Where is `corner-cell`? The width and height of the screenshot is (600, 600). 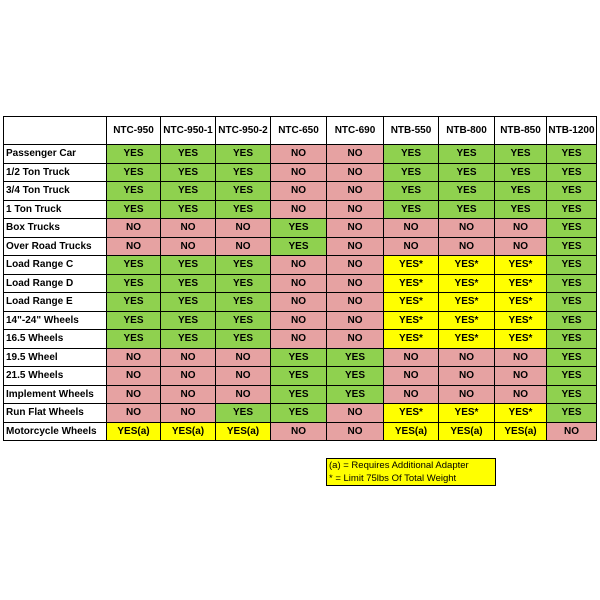
corner-cell is located at coordinates (55, 130).